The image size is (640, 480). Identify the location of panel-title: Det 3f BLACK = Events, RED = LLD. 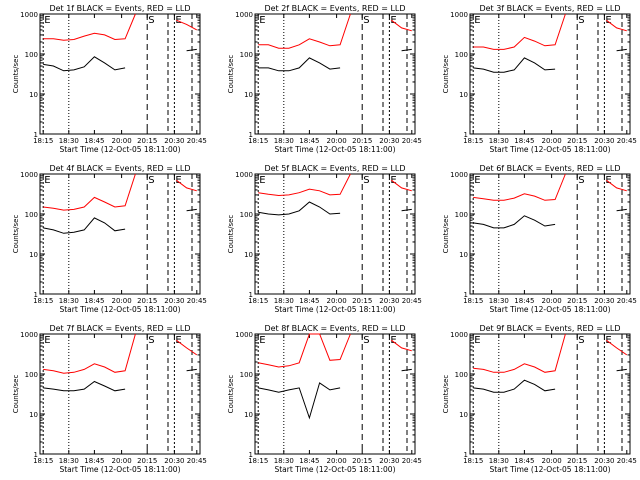
(549, 8).